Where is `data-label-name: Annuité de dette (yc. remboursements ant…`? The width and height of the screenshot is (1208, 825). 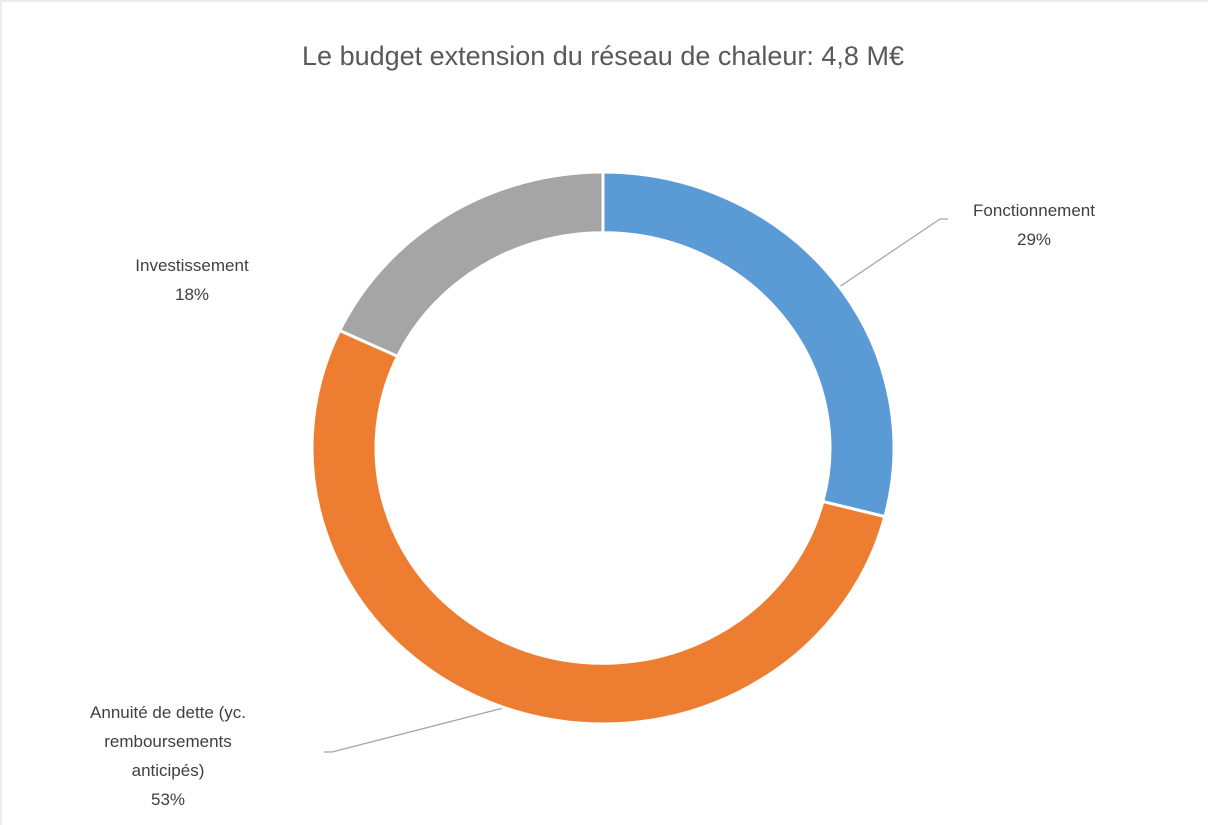 data-label-name: Annuité de dette (yc. remboursements ant… is located at coordinates (168, 741).